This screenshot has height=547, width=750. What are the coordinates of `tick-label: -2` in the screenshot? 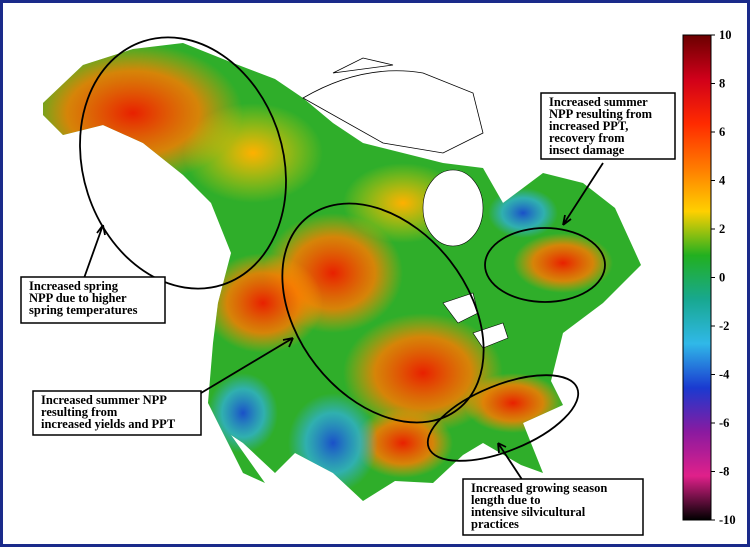 It's located at (724, 326).